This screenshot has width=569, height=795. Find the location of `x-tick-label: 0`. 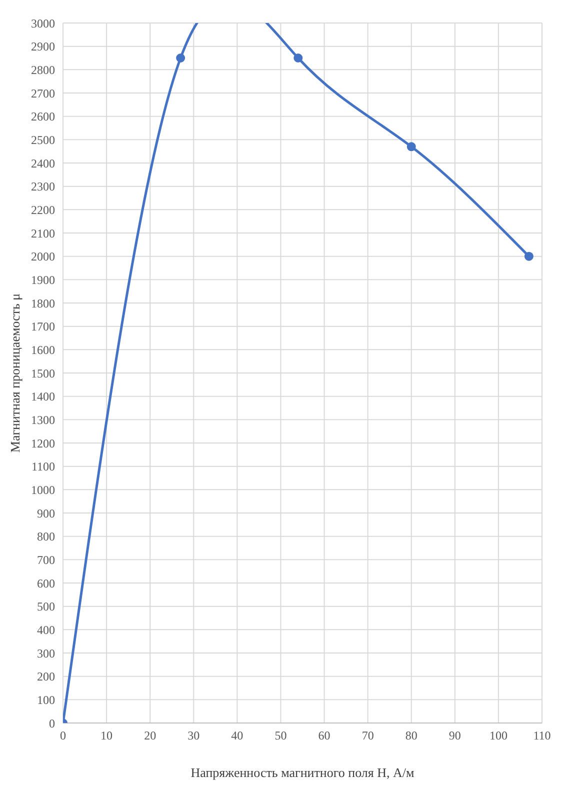

x-tick-label: 0 is located at coordinates (63, 735).